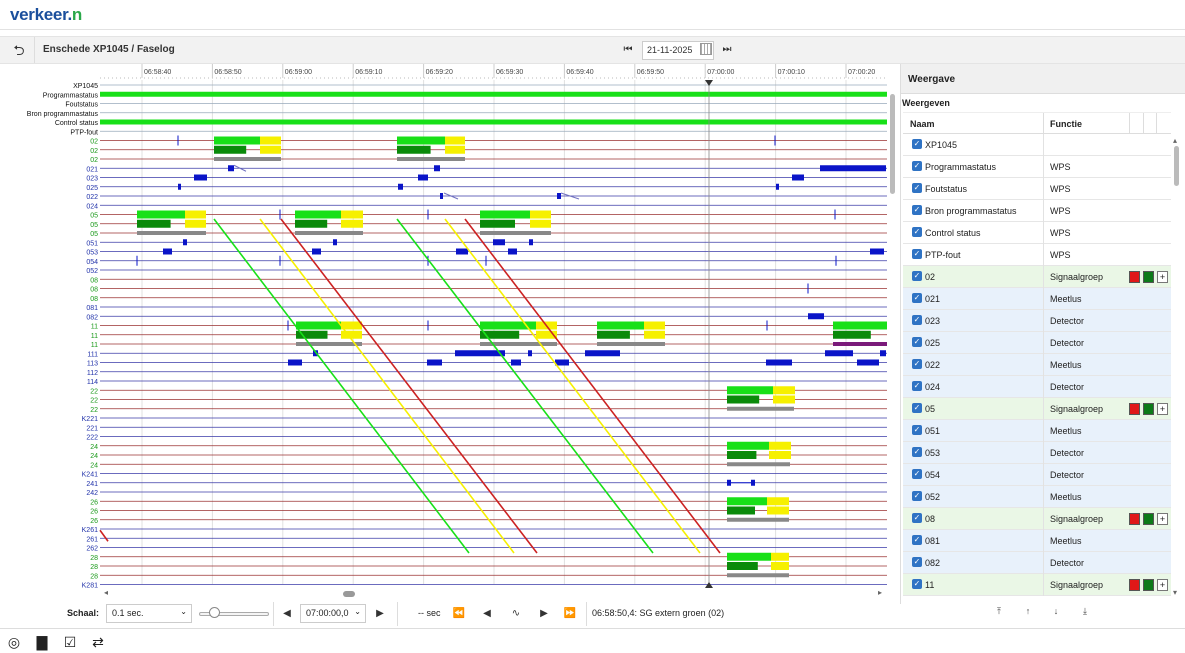 This screenshot has height=653, width=1185. I want to click on panel-row: ✓ 053 Detector, so click(1037, 453).